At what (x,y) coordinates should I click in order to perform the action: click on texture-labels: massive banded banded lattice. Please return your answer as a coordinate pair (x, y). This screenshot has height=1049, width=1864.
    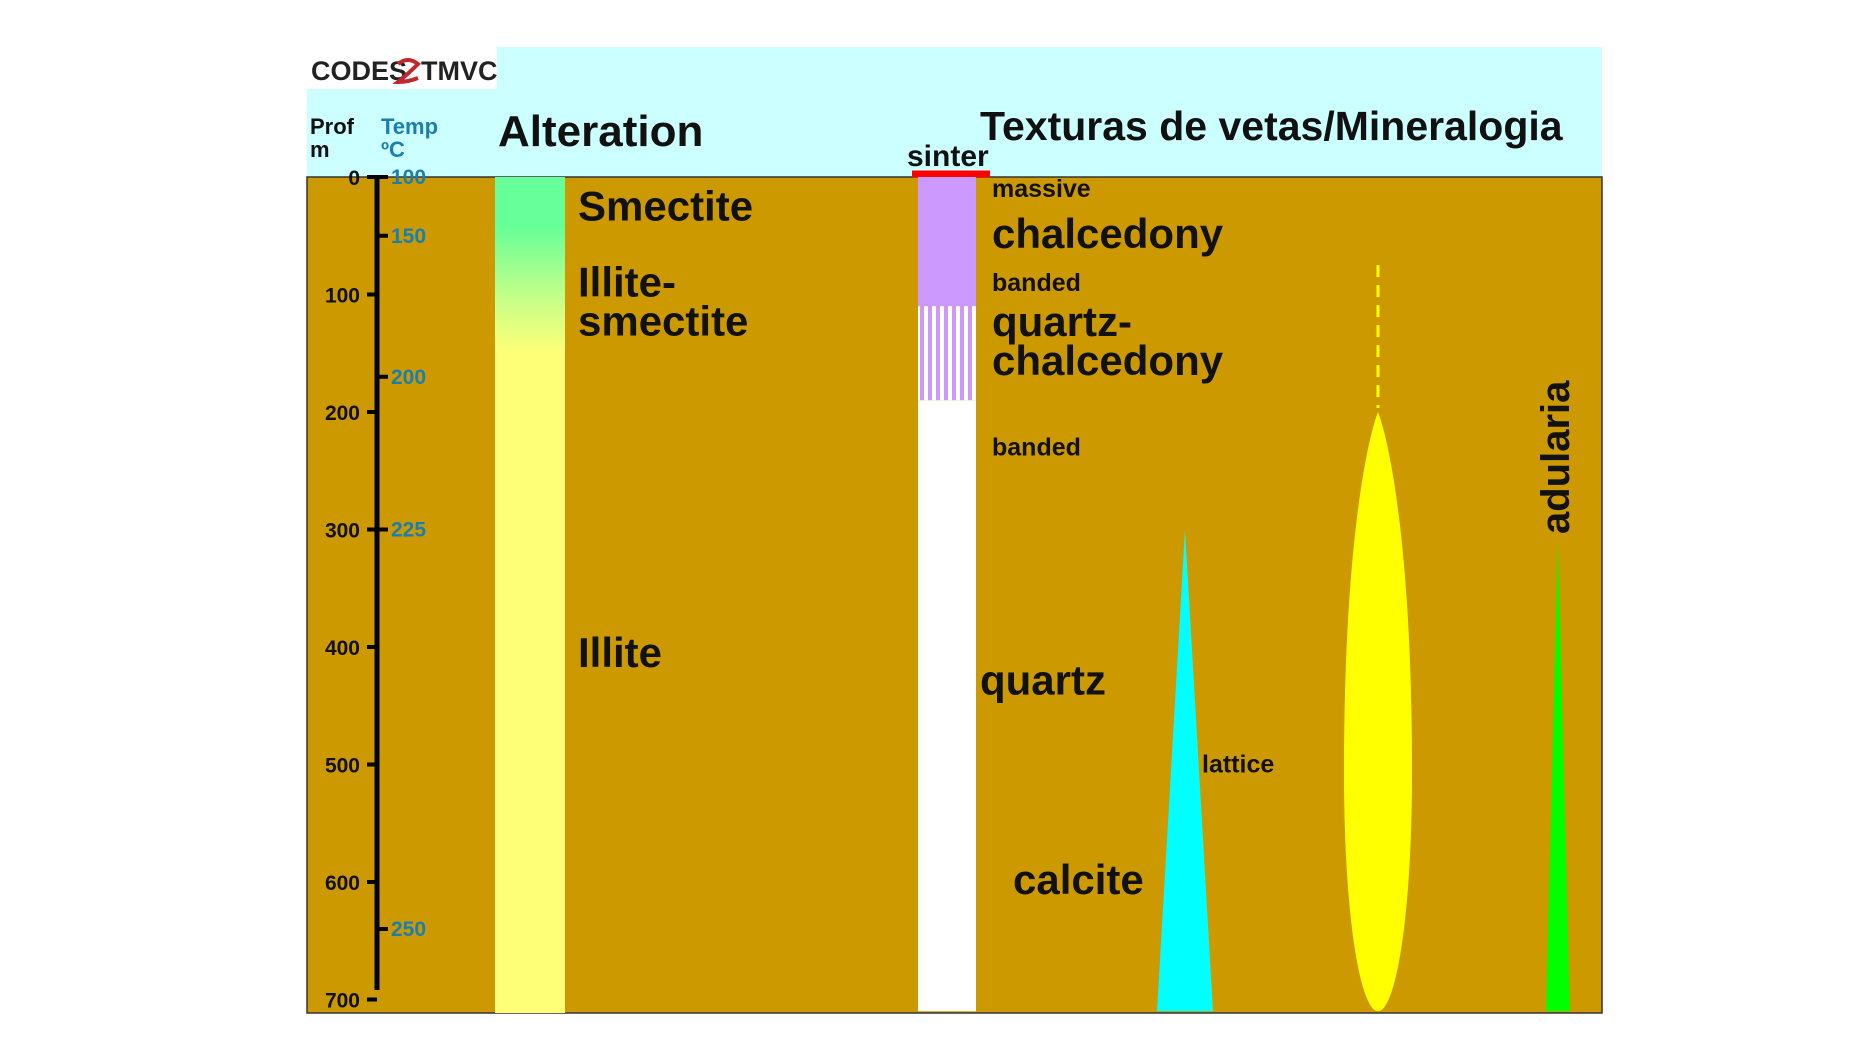
    Looking at the image, I should click on (1133, 477).